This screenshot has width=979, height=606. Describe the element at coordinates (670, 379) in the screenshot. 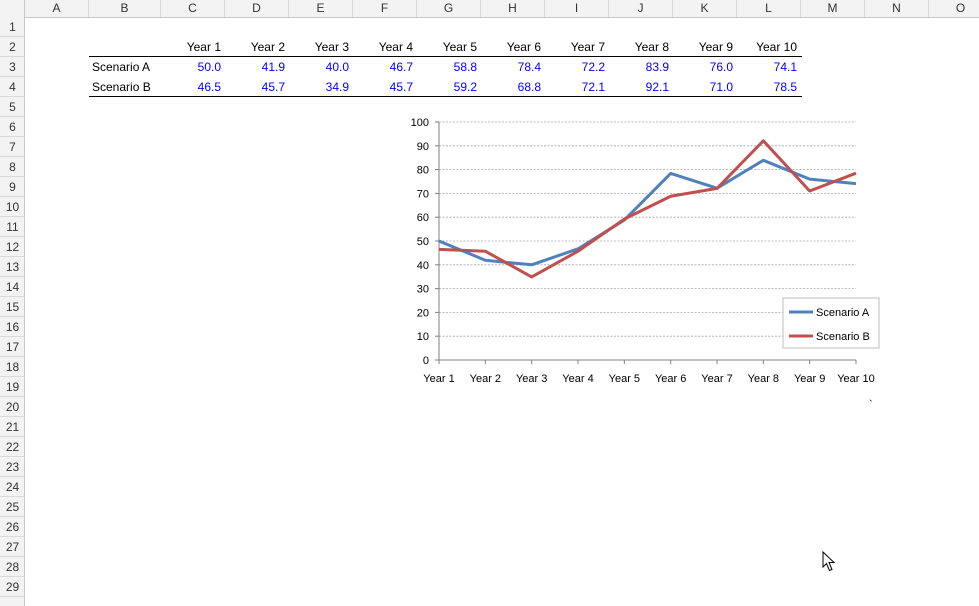

I see `x-tick-label: Year 6` at that location.